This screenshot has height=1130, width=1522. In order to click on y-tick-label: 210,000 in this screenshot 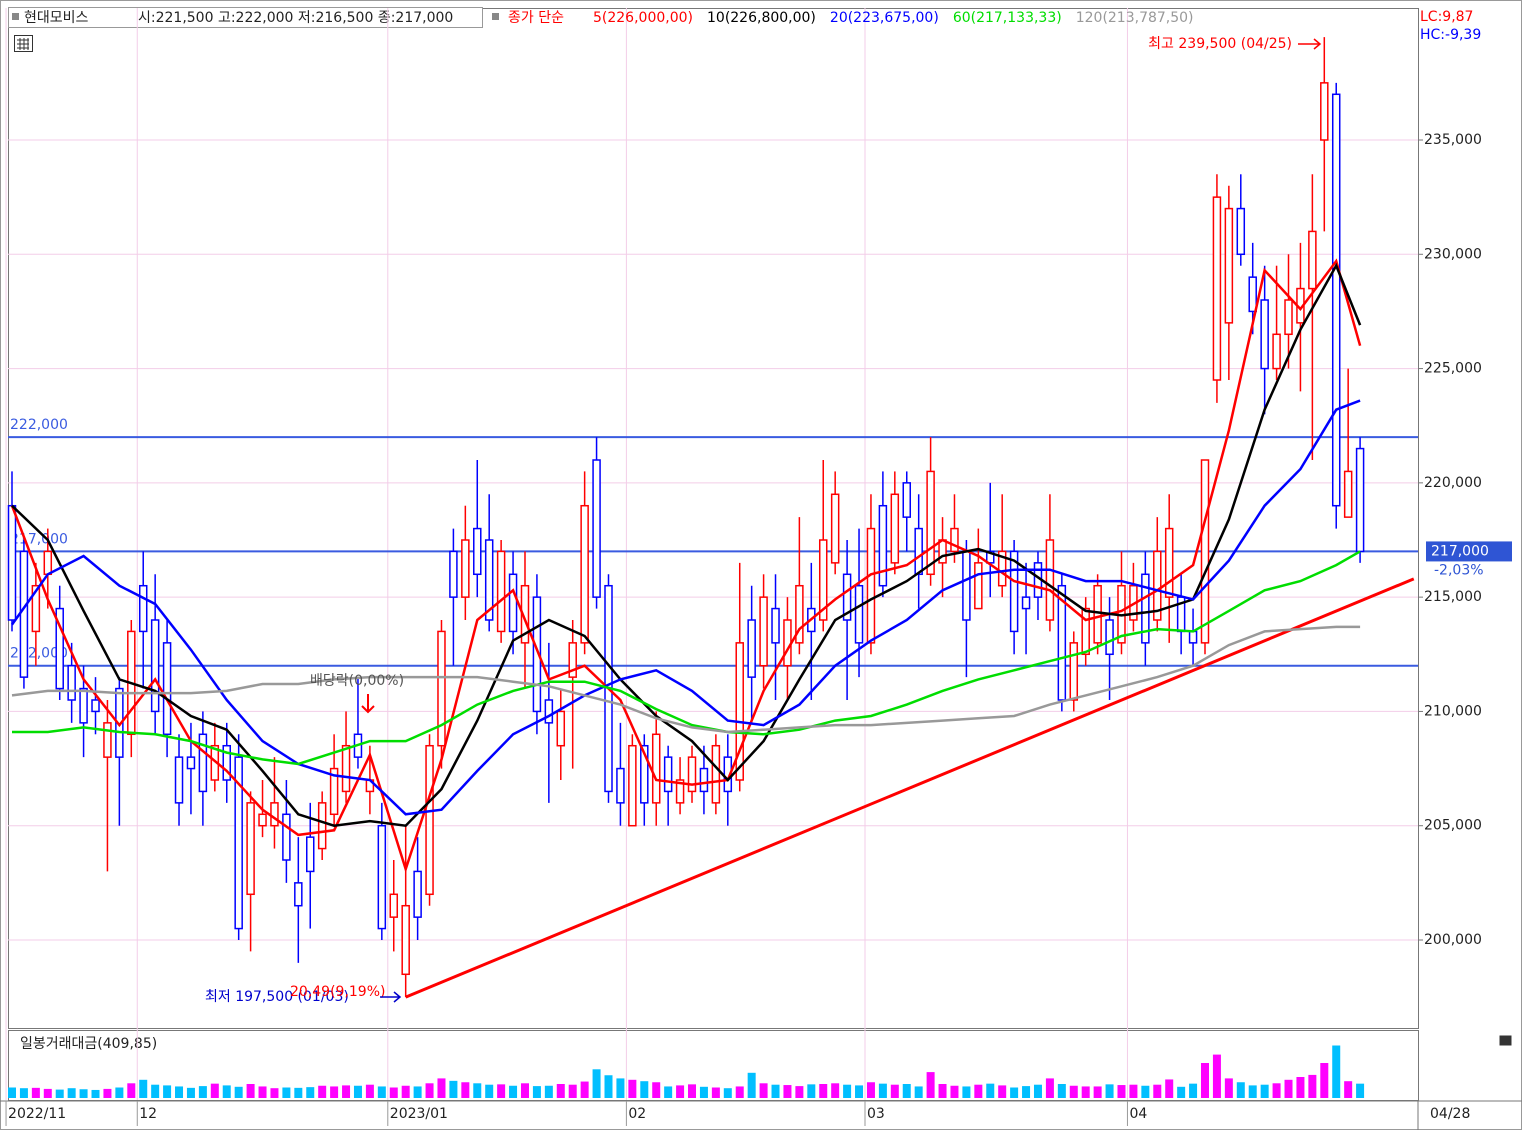, I will do `click(1453, 711)`.